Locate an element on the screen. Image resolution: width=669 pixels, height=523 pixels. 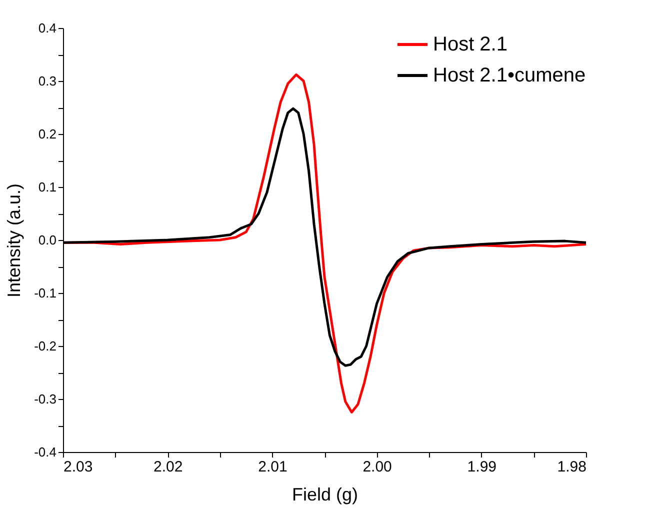
x-tick-label: 2.02 is located at coordinates (168, 467).